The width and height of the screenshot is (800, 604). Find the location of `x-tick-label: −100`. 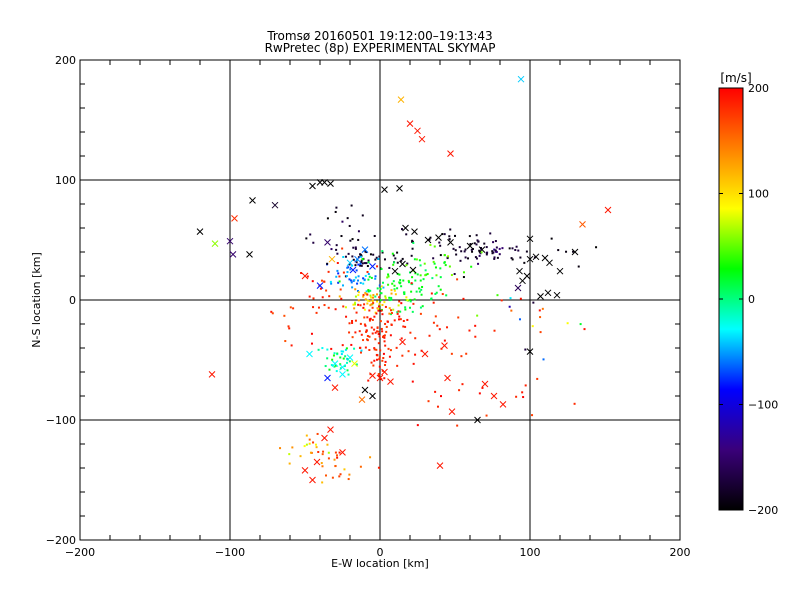

x-tick-label: −100 is located at coordinates (230, 552).